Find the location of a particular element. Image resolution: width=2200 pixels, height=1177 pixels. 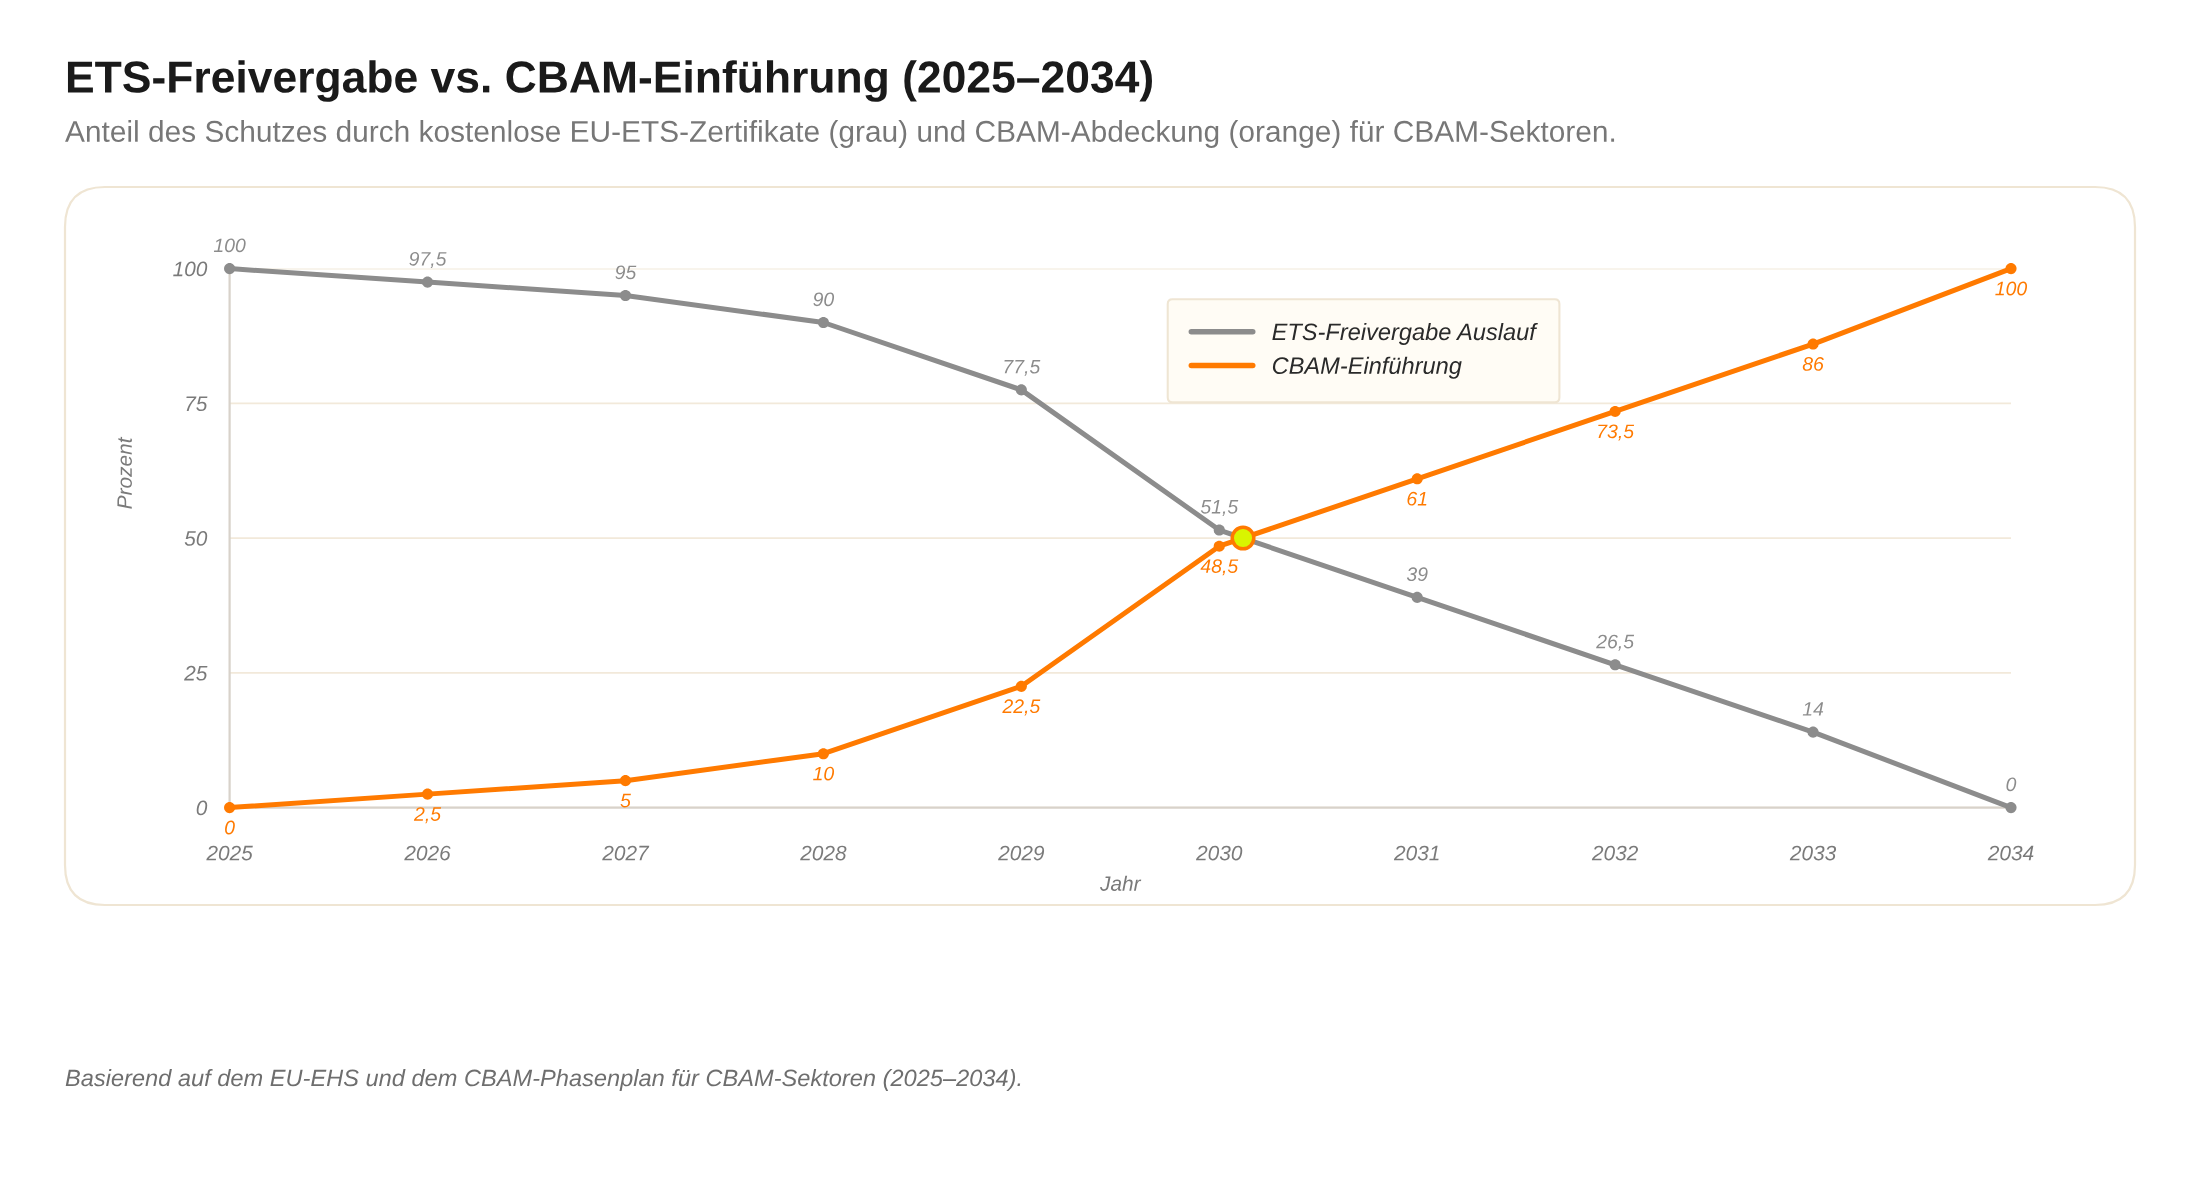

data-label: 39 is located at coordinates (1417, 574).